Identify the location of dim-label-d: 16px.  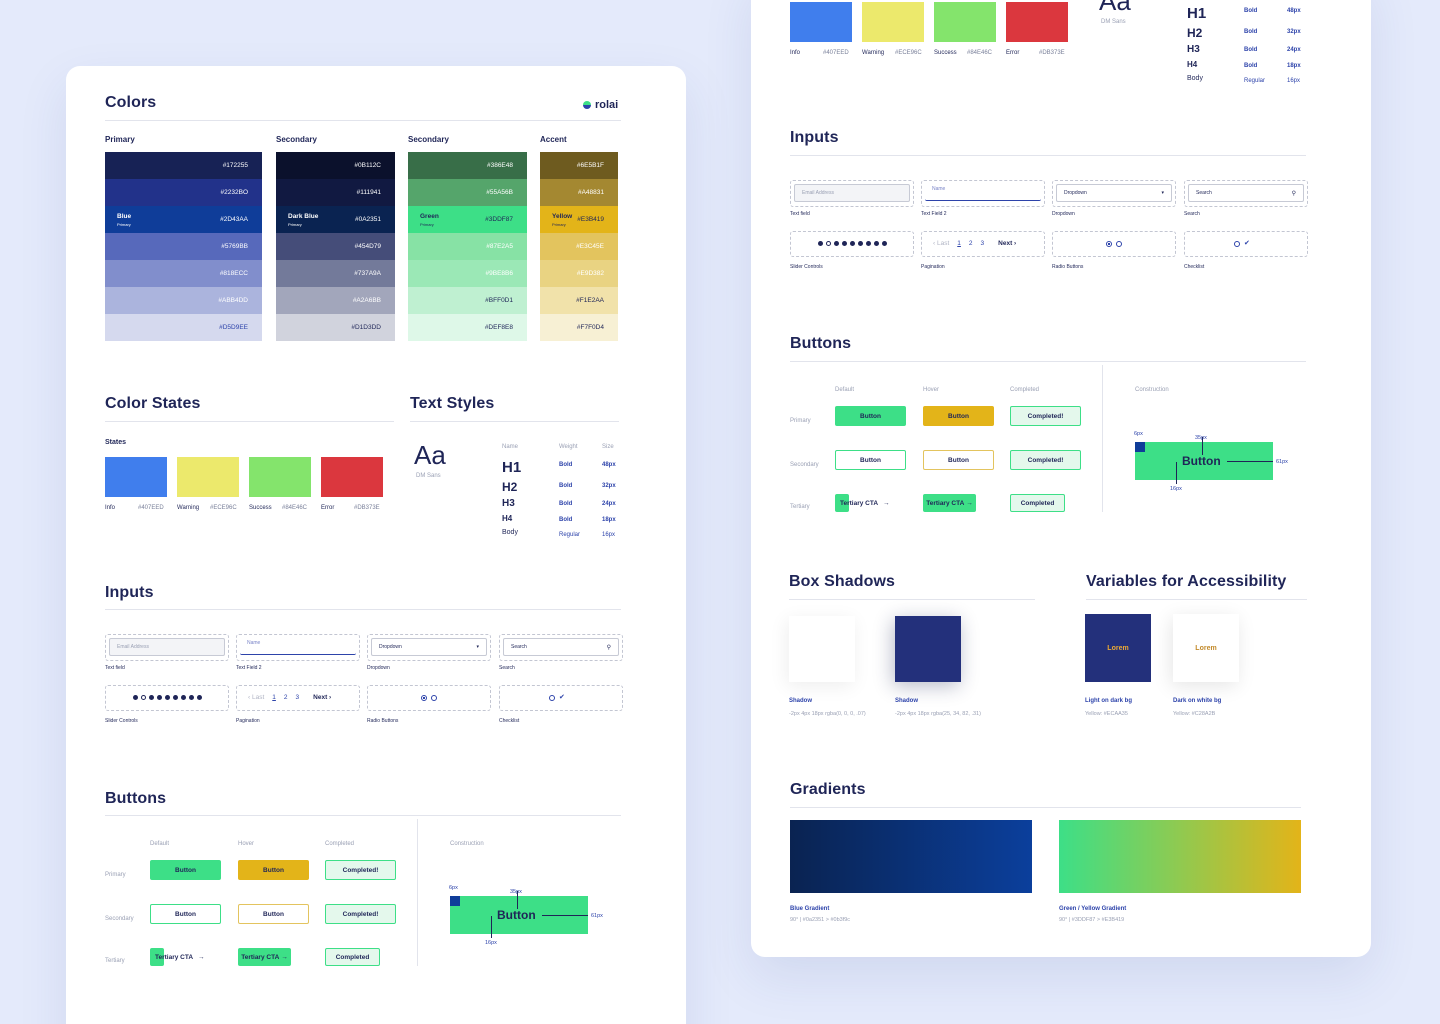
(491, 943).